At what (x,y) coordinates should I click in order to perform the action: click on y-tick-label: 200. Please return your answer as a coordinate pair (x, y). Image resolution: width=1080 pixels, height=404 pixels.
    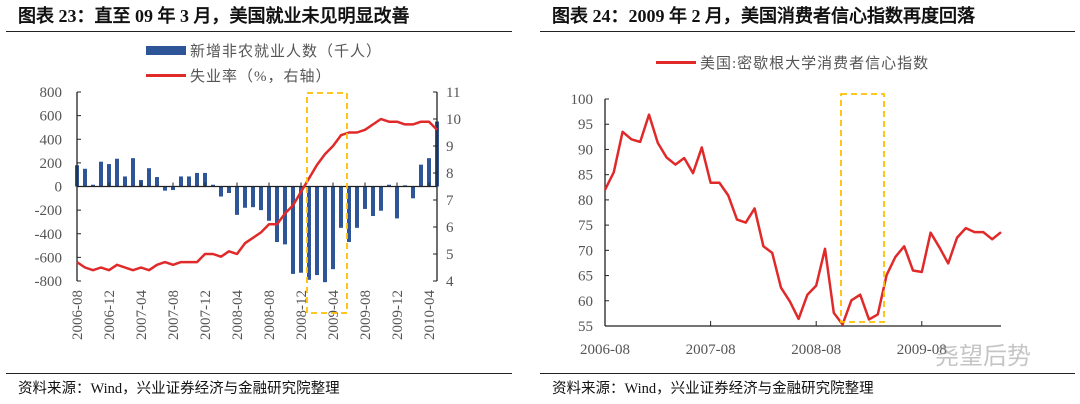
    Looking at the image, I should click on (51, 164).